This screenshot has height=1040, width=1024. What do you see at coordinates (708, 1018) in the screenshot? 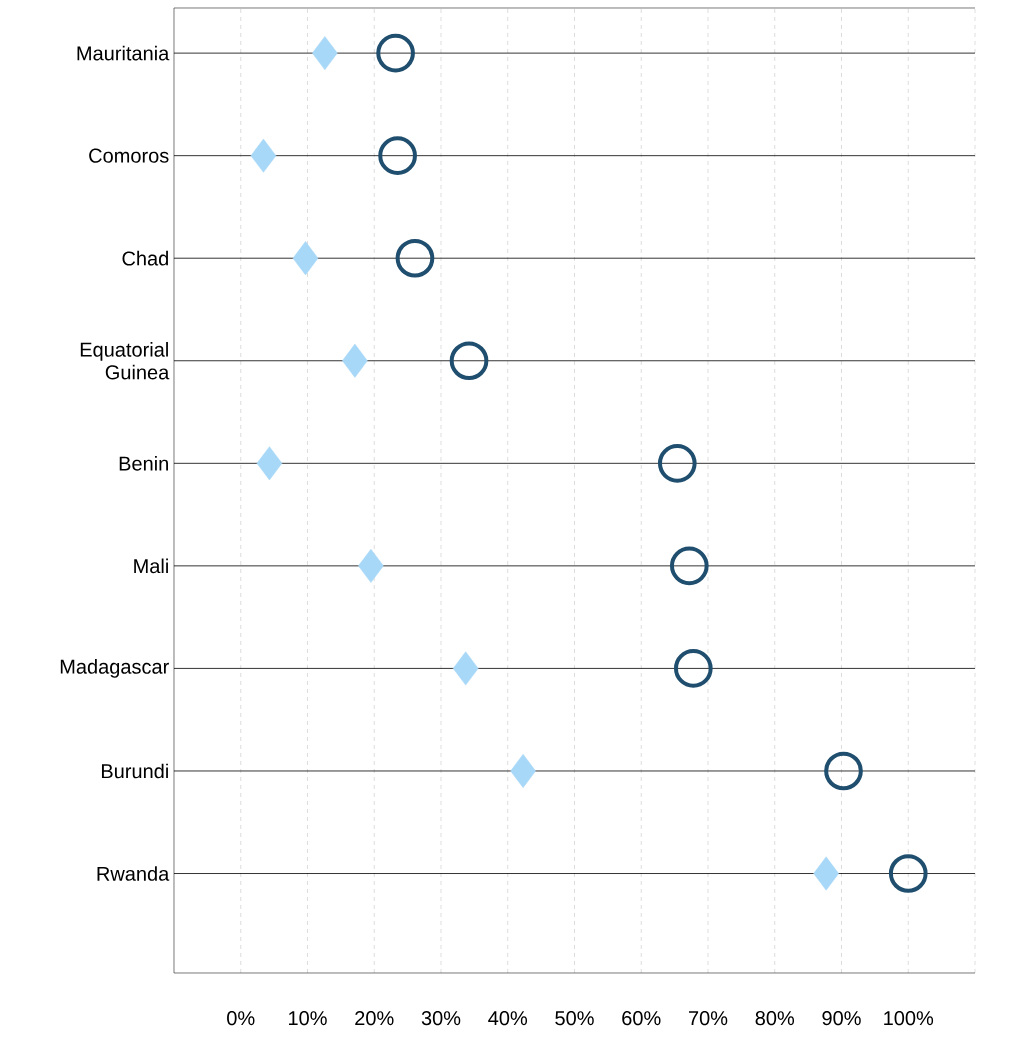
I see `x-tick-label: 70%` at bounding box center [708, 1018].